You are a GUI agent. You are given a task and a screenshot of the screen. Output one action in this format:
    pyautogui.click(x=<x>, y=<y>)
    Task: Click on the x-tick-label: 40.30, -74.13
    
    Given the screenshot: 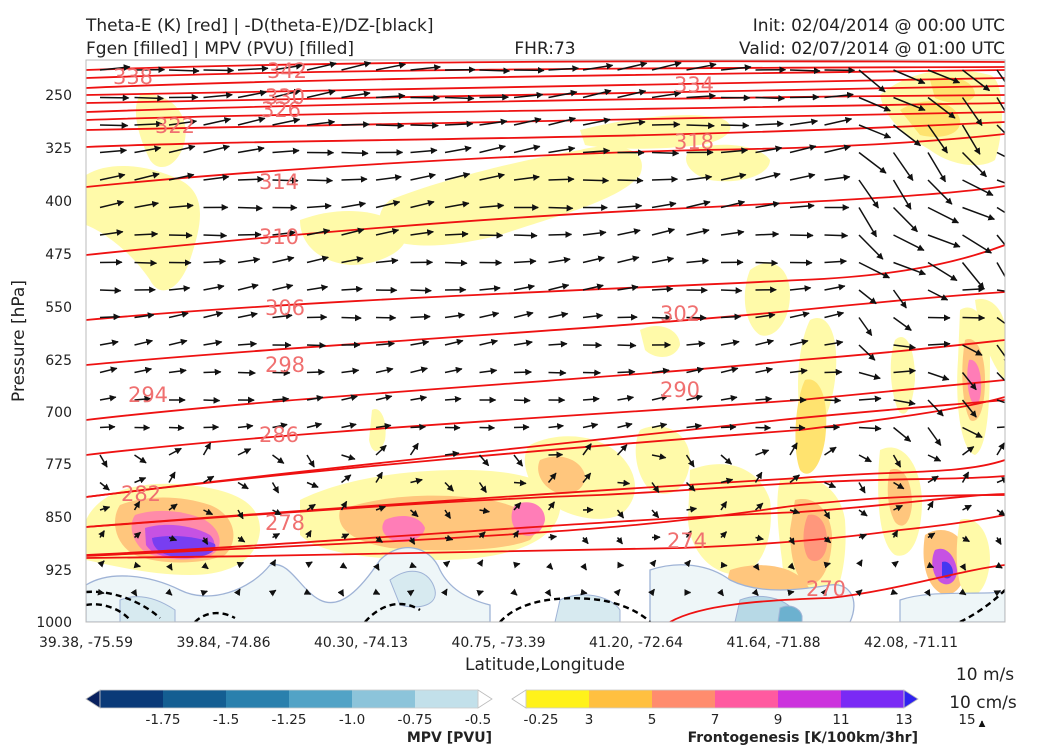 What is the action you would take?
    pyautogui.click(x=361, y=643)
    